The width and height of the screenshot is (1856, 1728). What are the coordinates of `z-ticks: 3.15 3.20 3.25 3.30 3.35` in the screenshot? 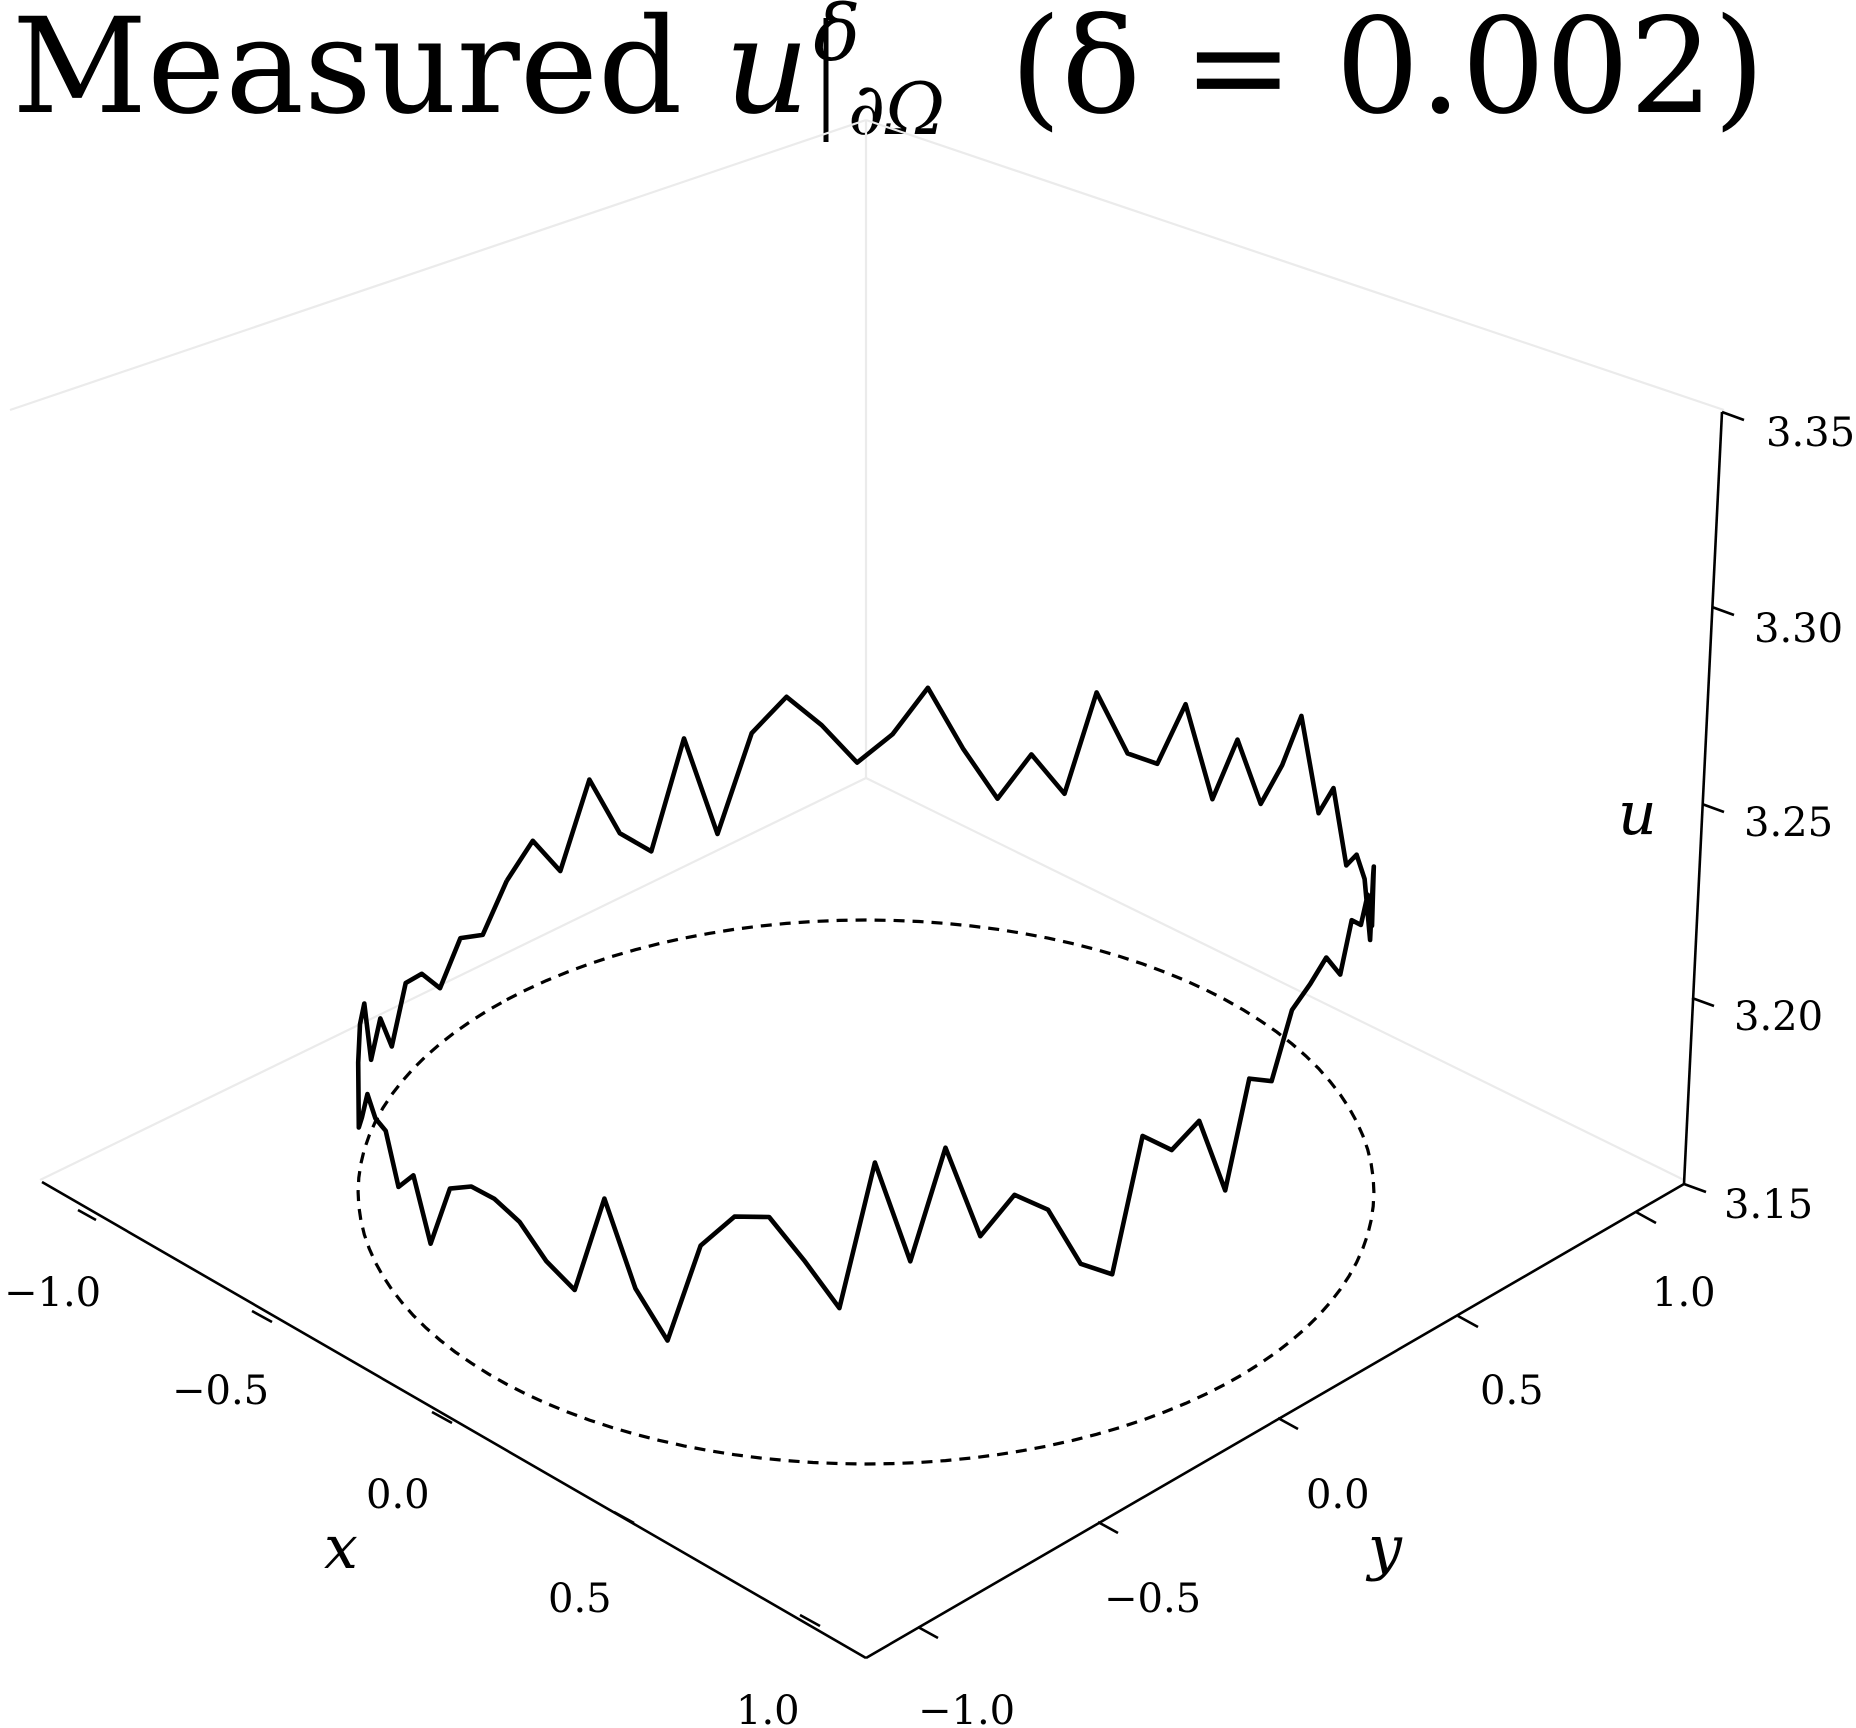 It's located at (1769, 819).